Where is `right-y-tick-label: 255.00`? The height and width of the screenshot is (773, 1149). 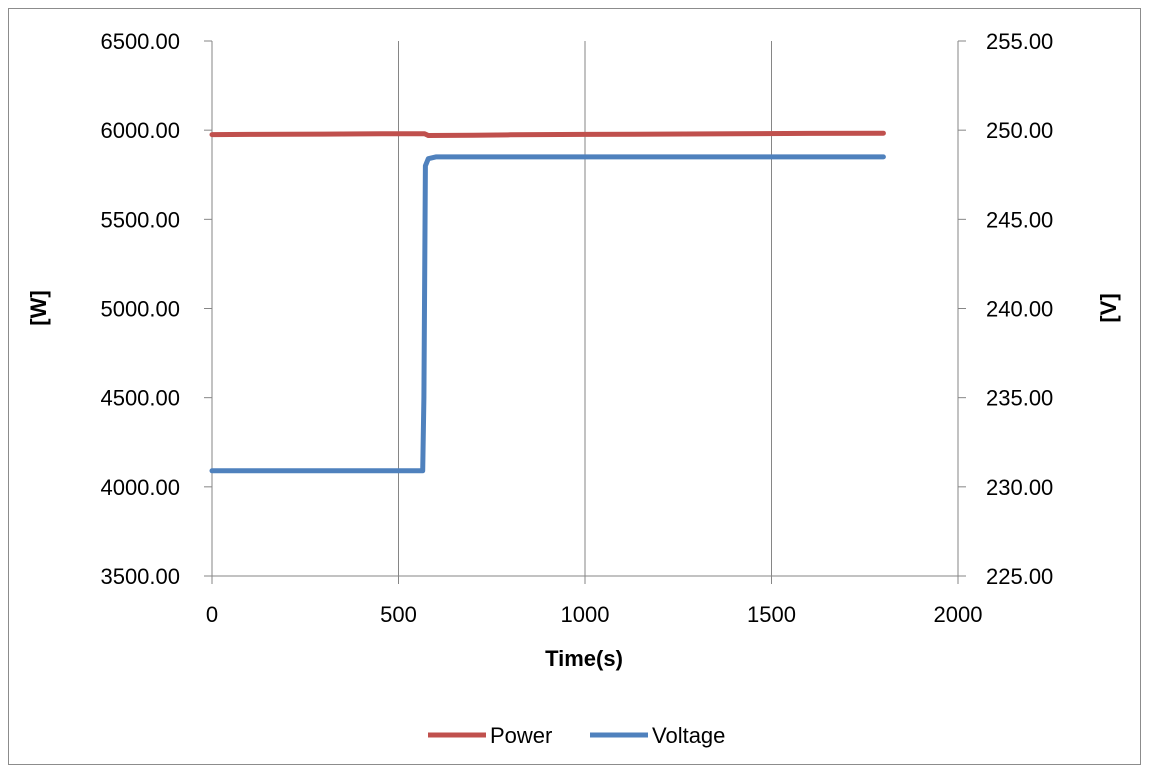 right-y-tick-label: 255.00 is located at coordinates (1019, 41).